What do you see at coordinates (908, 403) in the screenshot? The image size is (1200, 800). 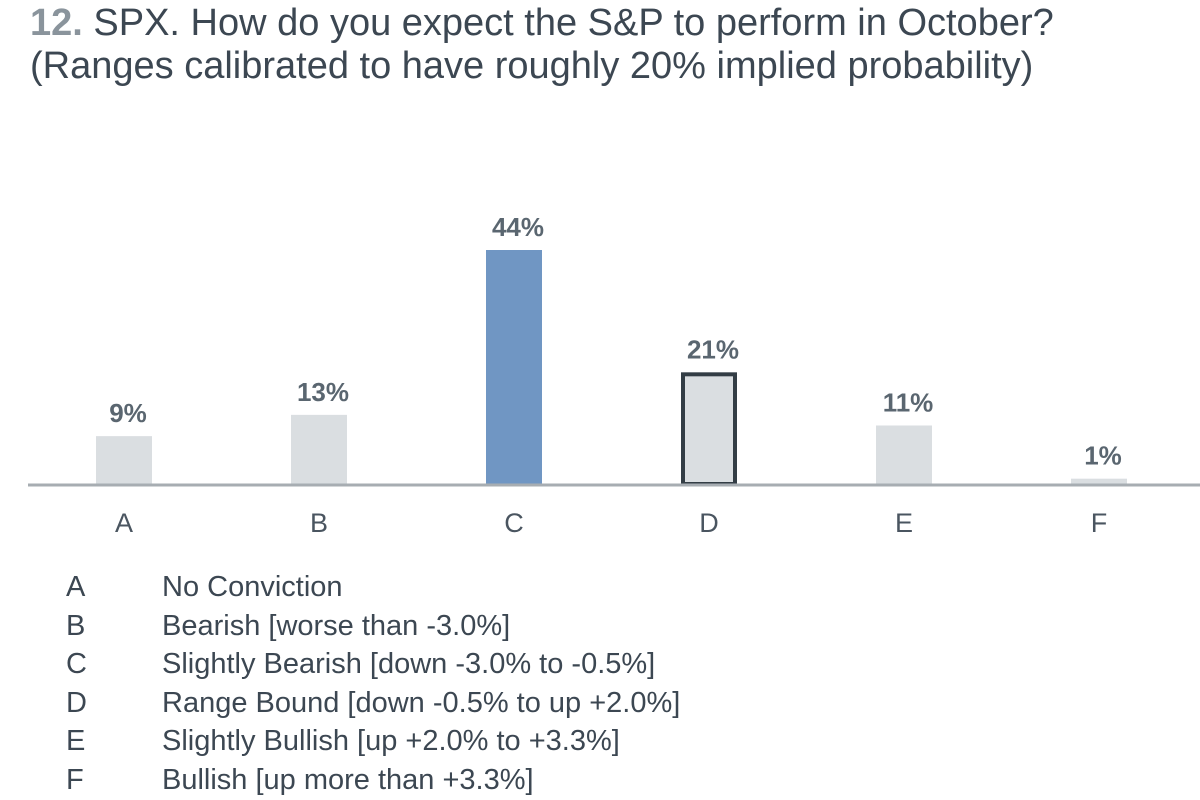 I see `data-label-E: 11%` at bounding box center [908, 403].